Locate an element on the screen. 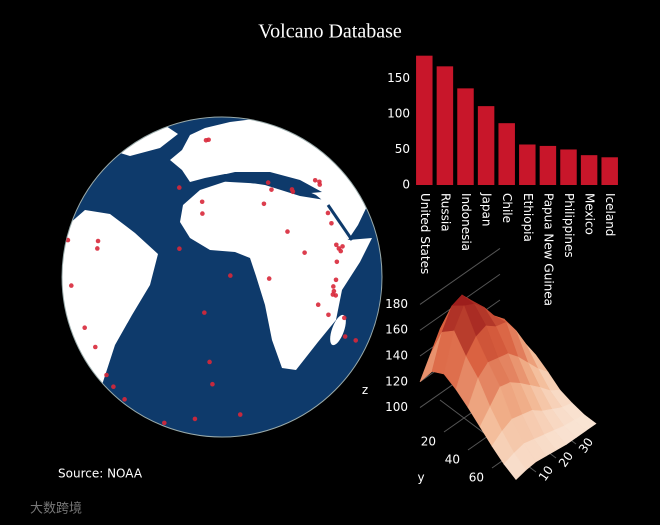  watermark: 大数跨境 is located at coordinates (56, 509).